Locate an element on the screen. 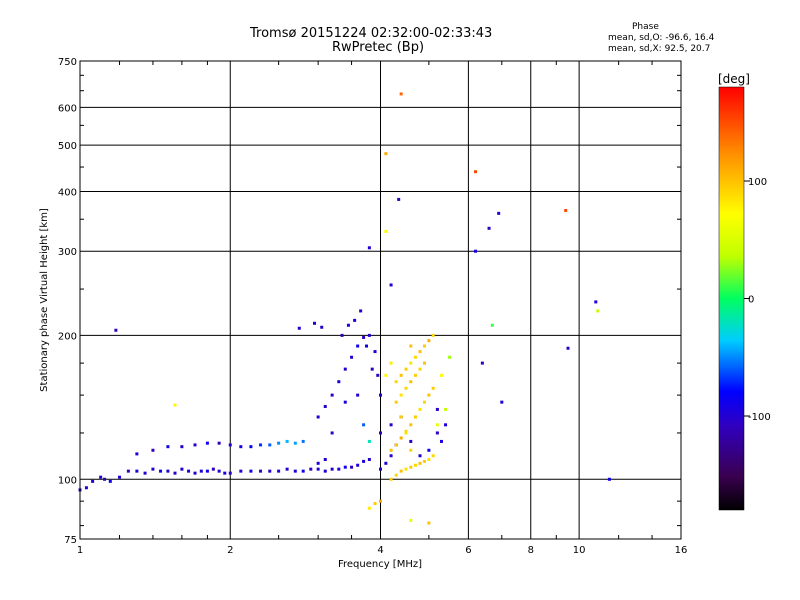  y-axis-label: Stationary phase Virtual Height [km] is located at coordinates (44, 300).